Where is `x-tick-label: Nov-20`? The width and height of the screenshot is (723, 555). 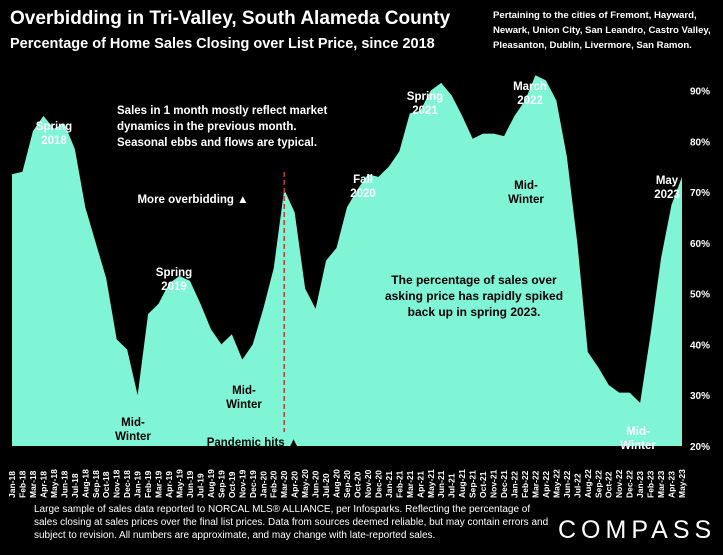 x-tick-label: Nov-20 is located at coordinates (368, 483).